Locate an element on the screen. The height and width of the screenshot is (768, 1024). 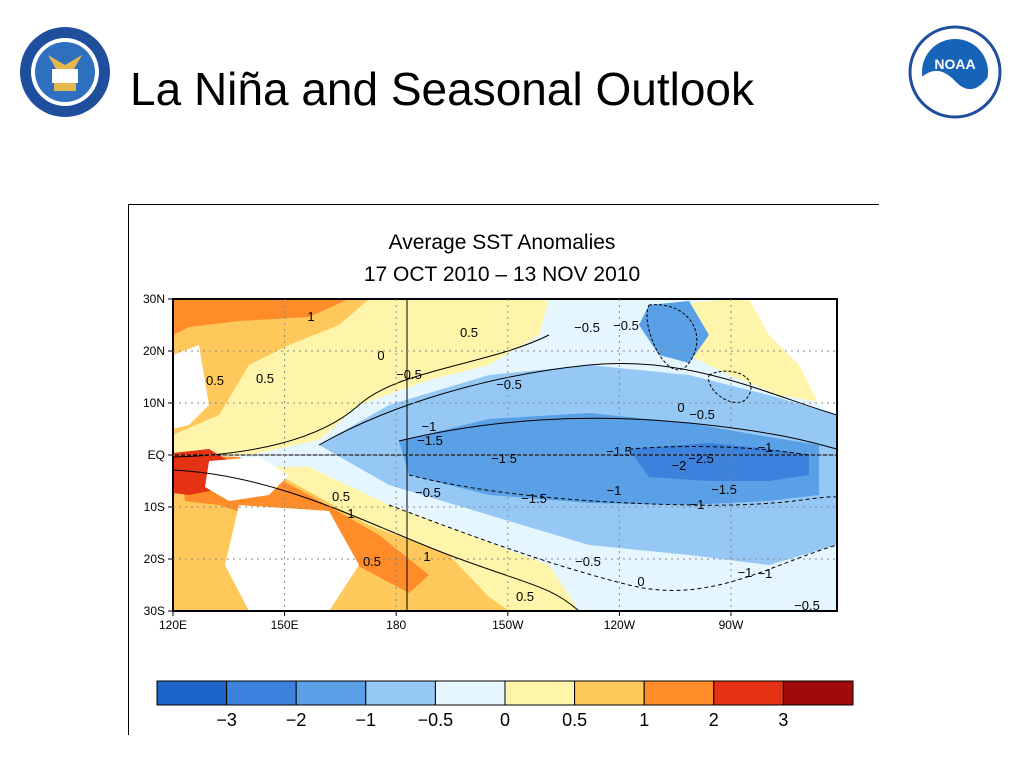
warm-region-northwest is located at coordinates (271, 367).